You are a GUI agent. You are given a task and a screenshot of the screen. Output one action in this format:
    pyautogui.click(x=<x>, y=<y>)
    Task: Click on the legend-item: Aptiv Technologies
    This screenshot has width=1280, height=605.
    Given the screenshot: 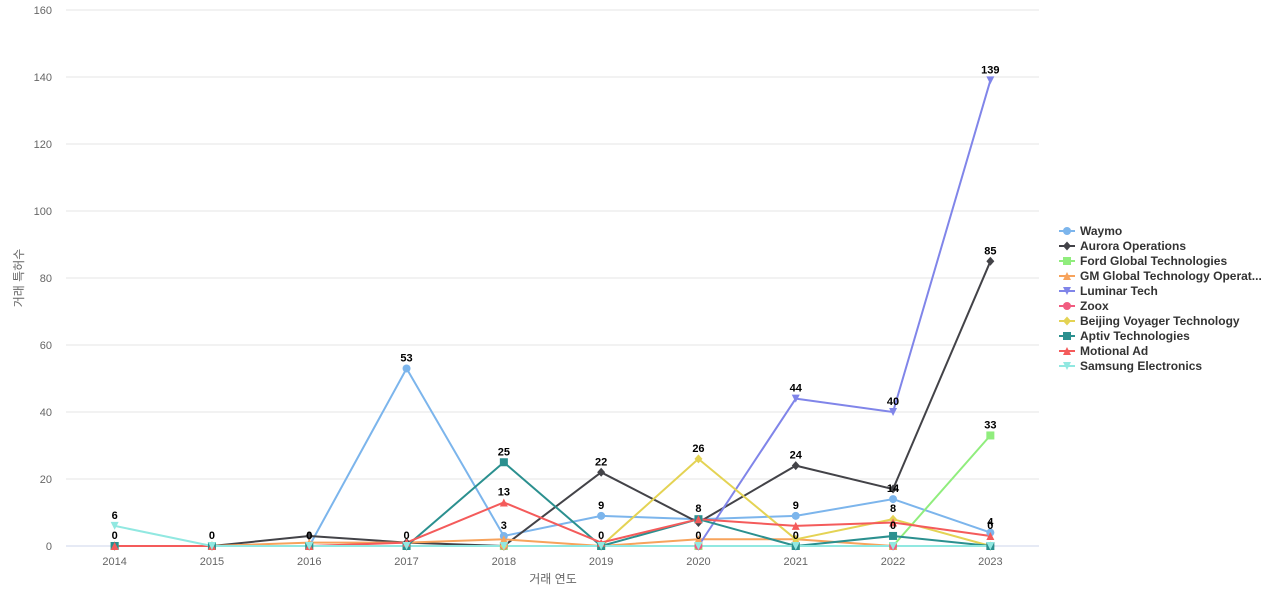 What is the action you would take?
    pyautogui.click(x=1124, y=336)
    